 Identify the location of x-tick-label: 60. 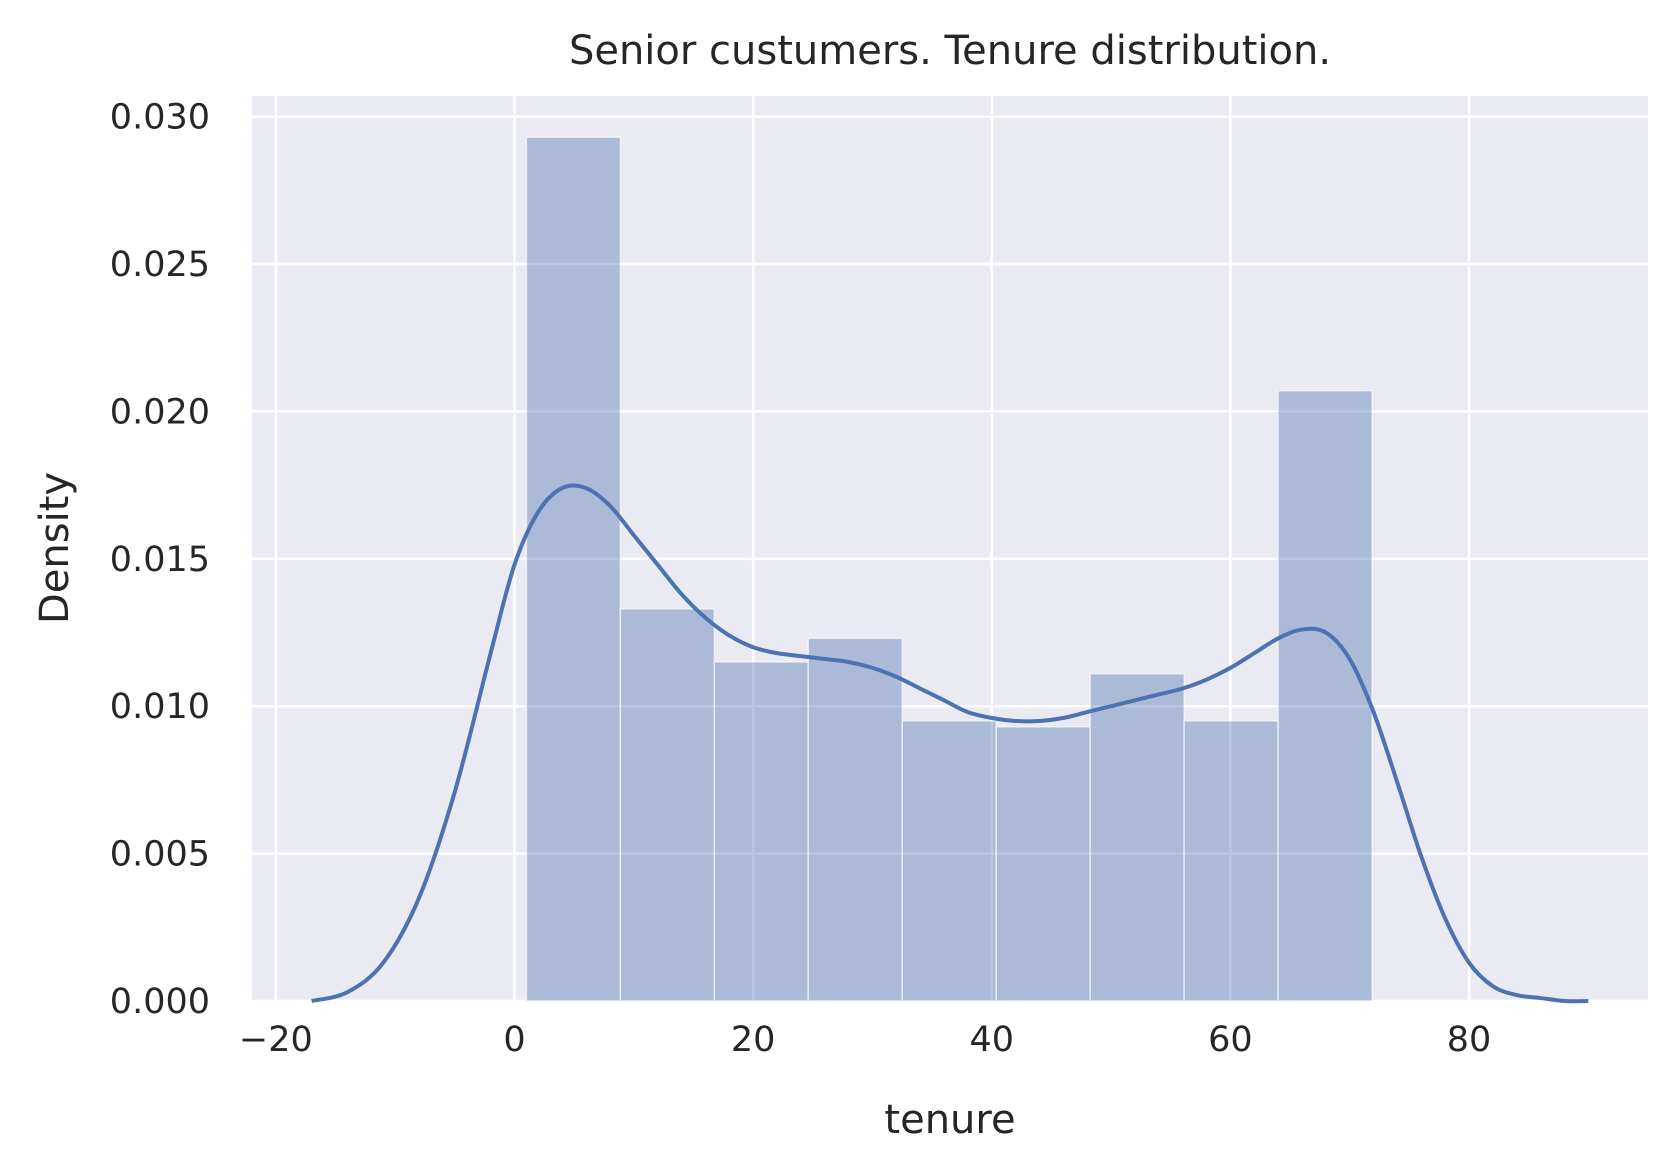
(1230, 1040).